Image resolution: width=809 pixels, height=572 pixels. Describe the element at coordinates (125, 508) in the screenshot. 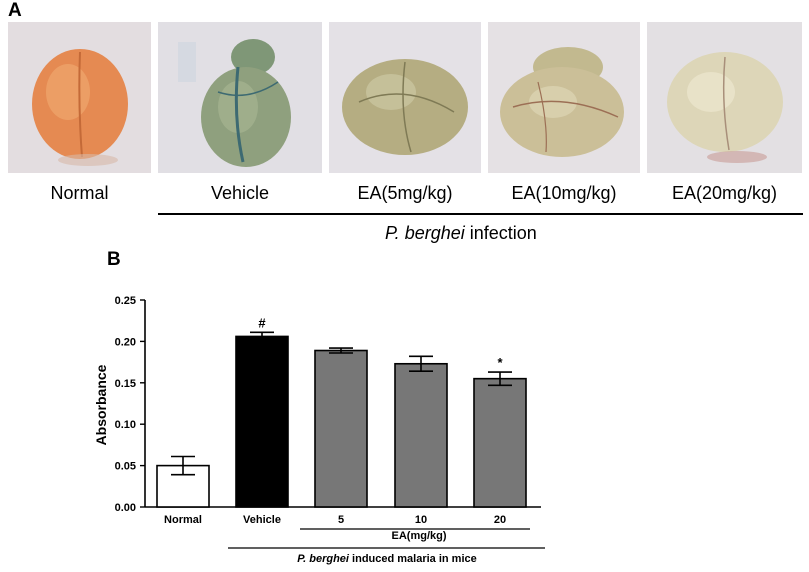

I see `y-tick-label: 0.00` at that location.